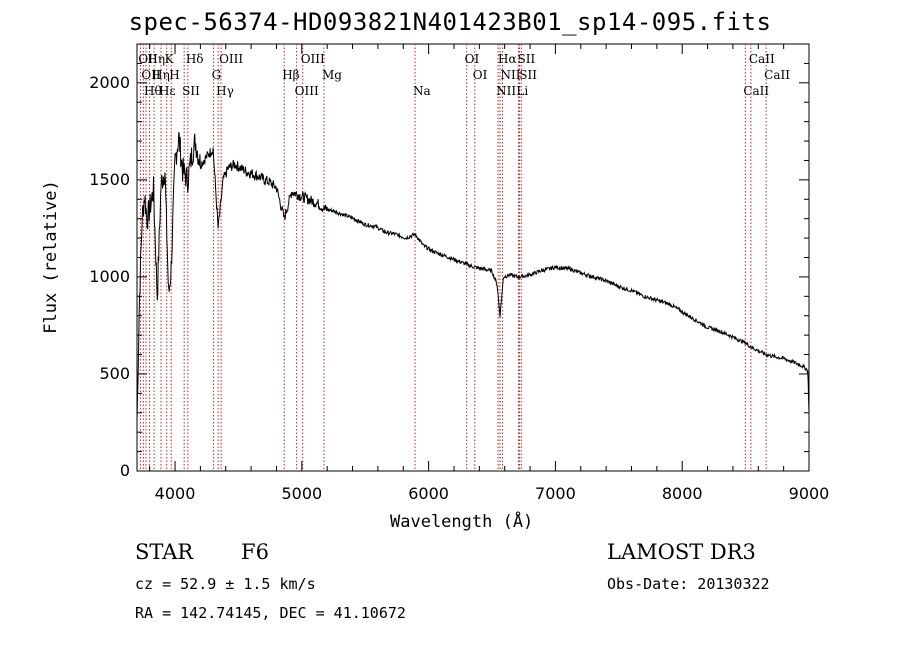 The height and width of the screenshot is (649, 900). I want to click on line-marker-label: Na, so click(422, 91).